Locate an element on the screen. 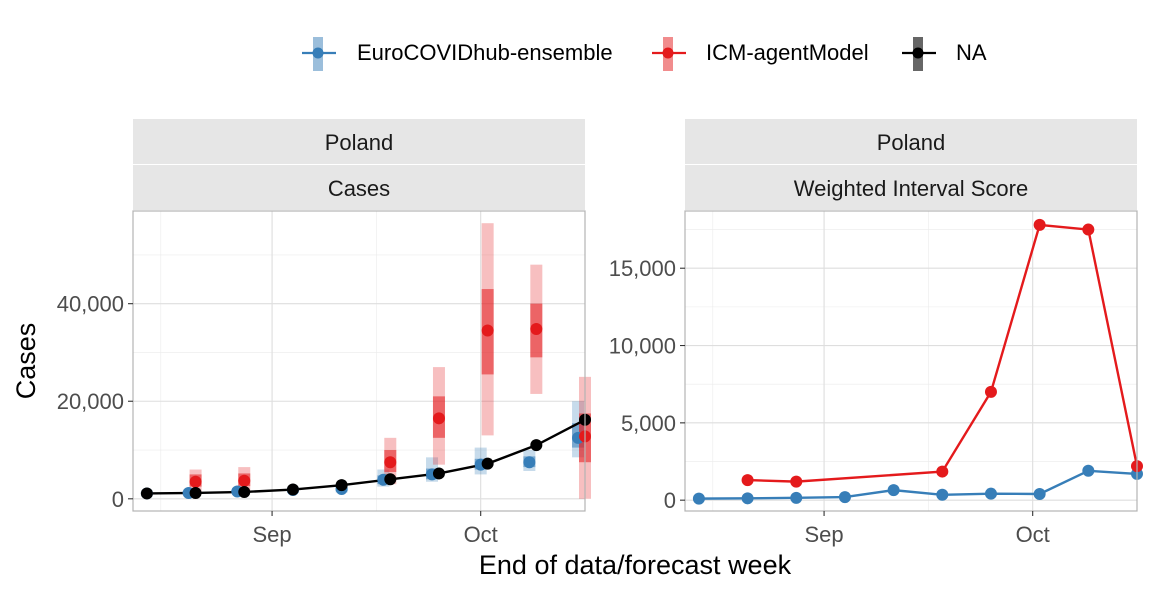  legend-item-ensemble: EuroCOVIDhub-ensemble is located at coordinates (457, 54).